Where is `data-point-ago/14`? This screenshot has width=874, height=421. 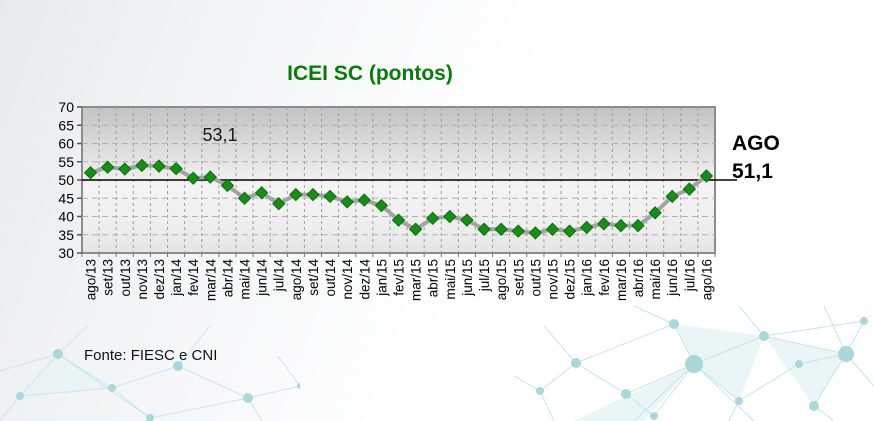 data-point-ago/14 is located at coordinates (296, 194).